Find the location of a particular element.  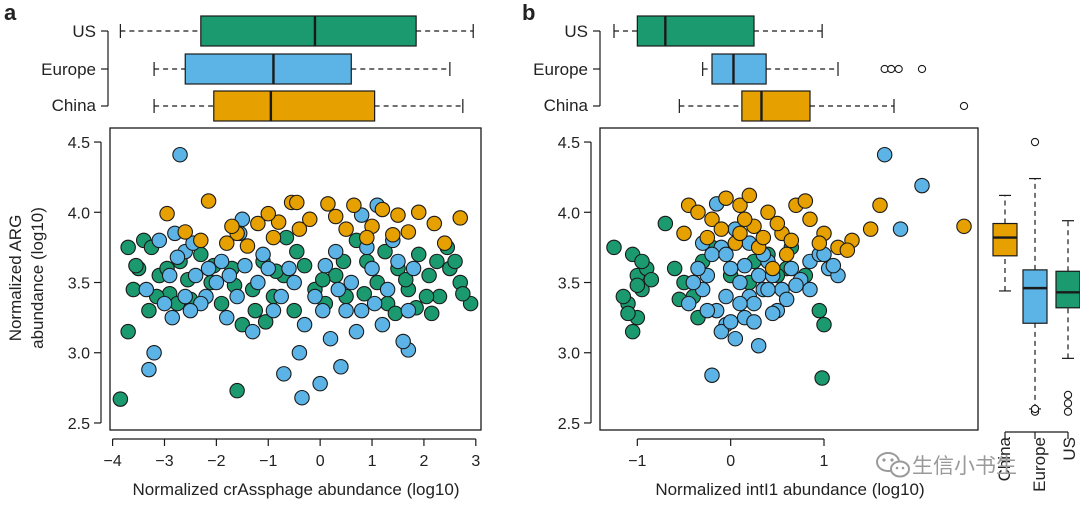

side-box-iqr is located at coordinates (1067, 289).